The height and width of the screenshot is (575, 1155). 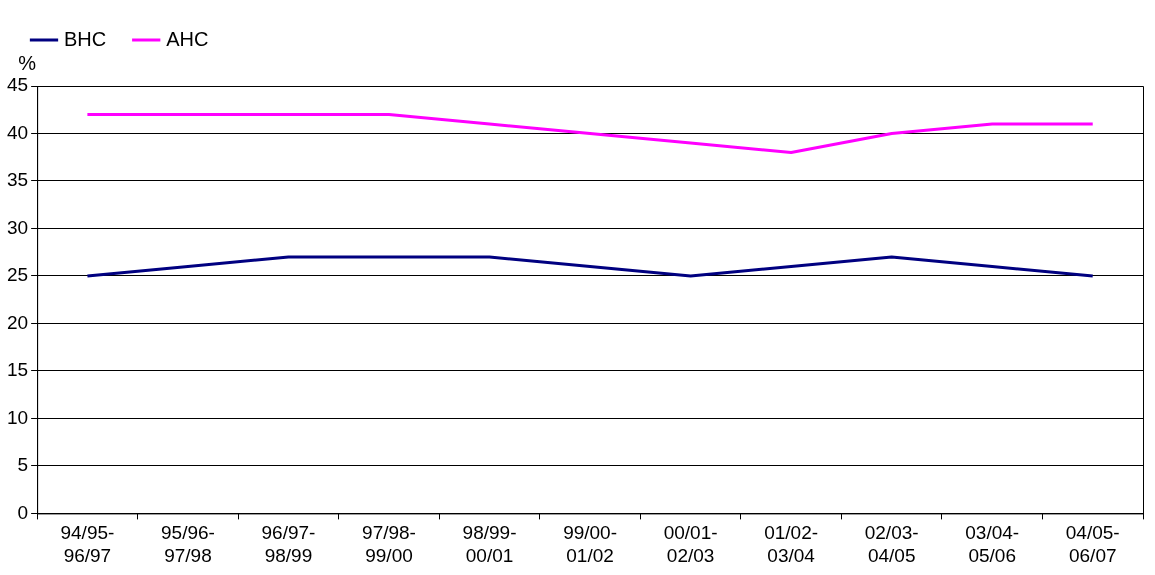 I want to click on y-tick-label: 30, so click(x=17, y=227).